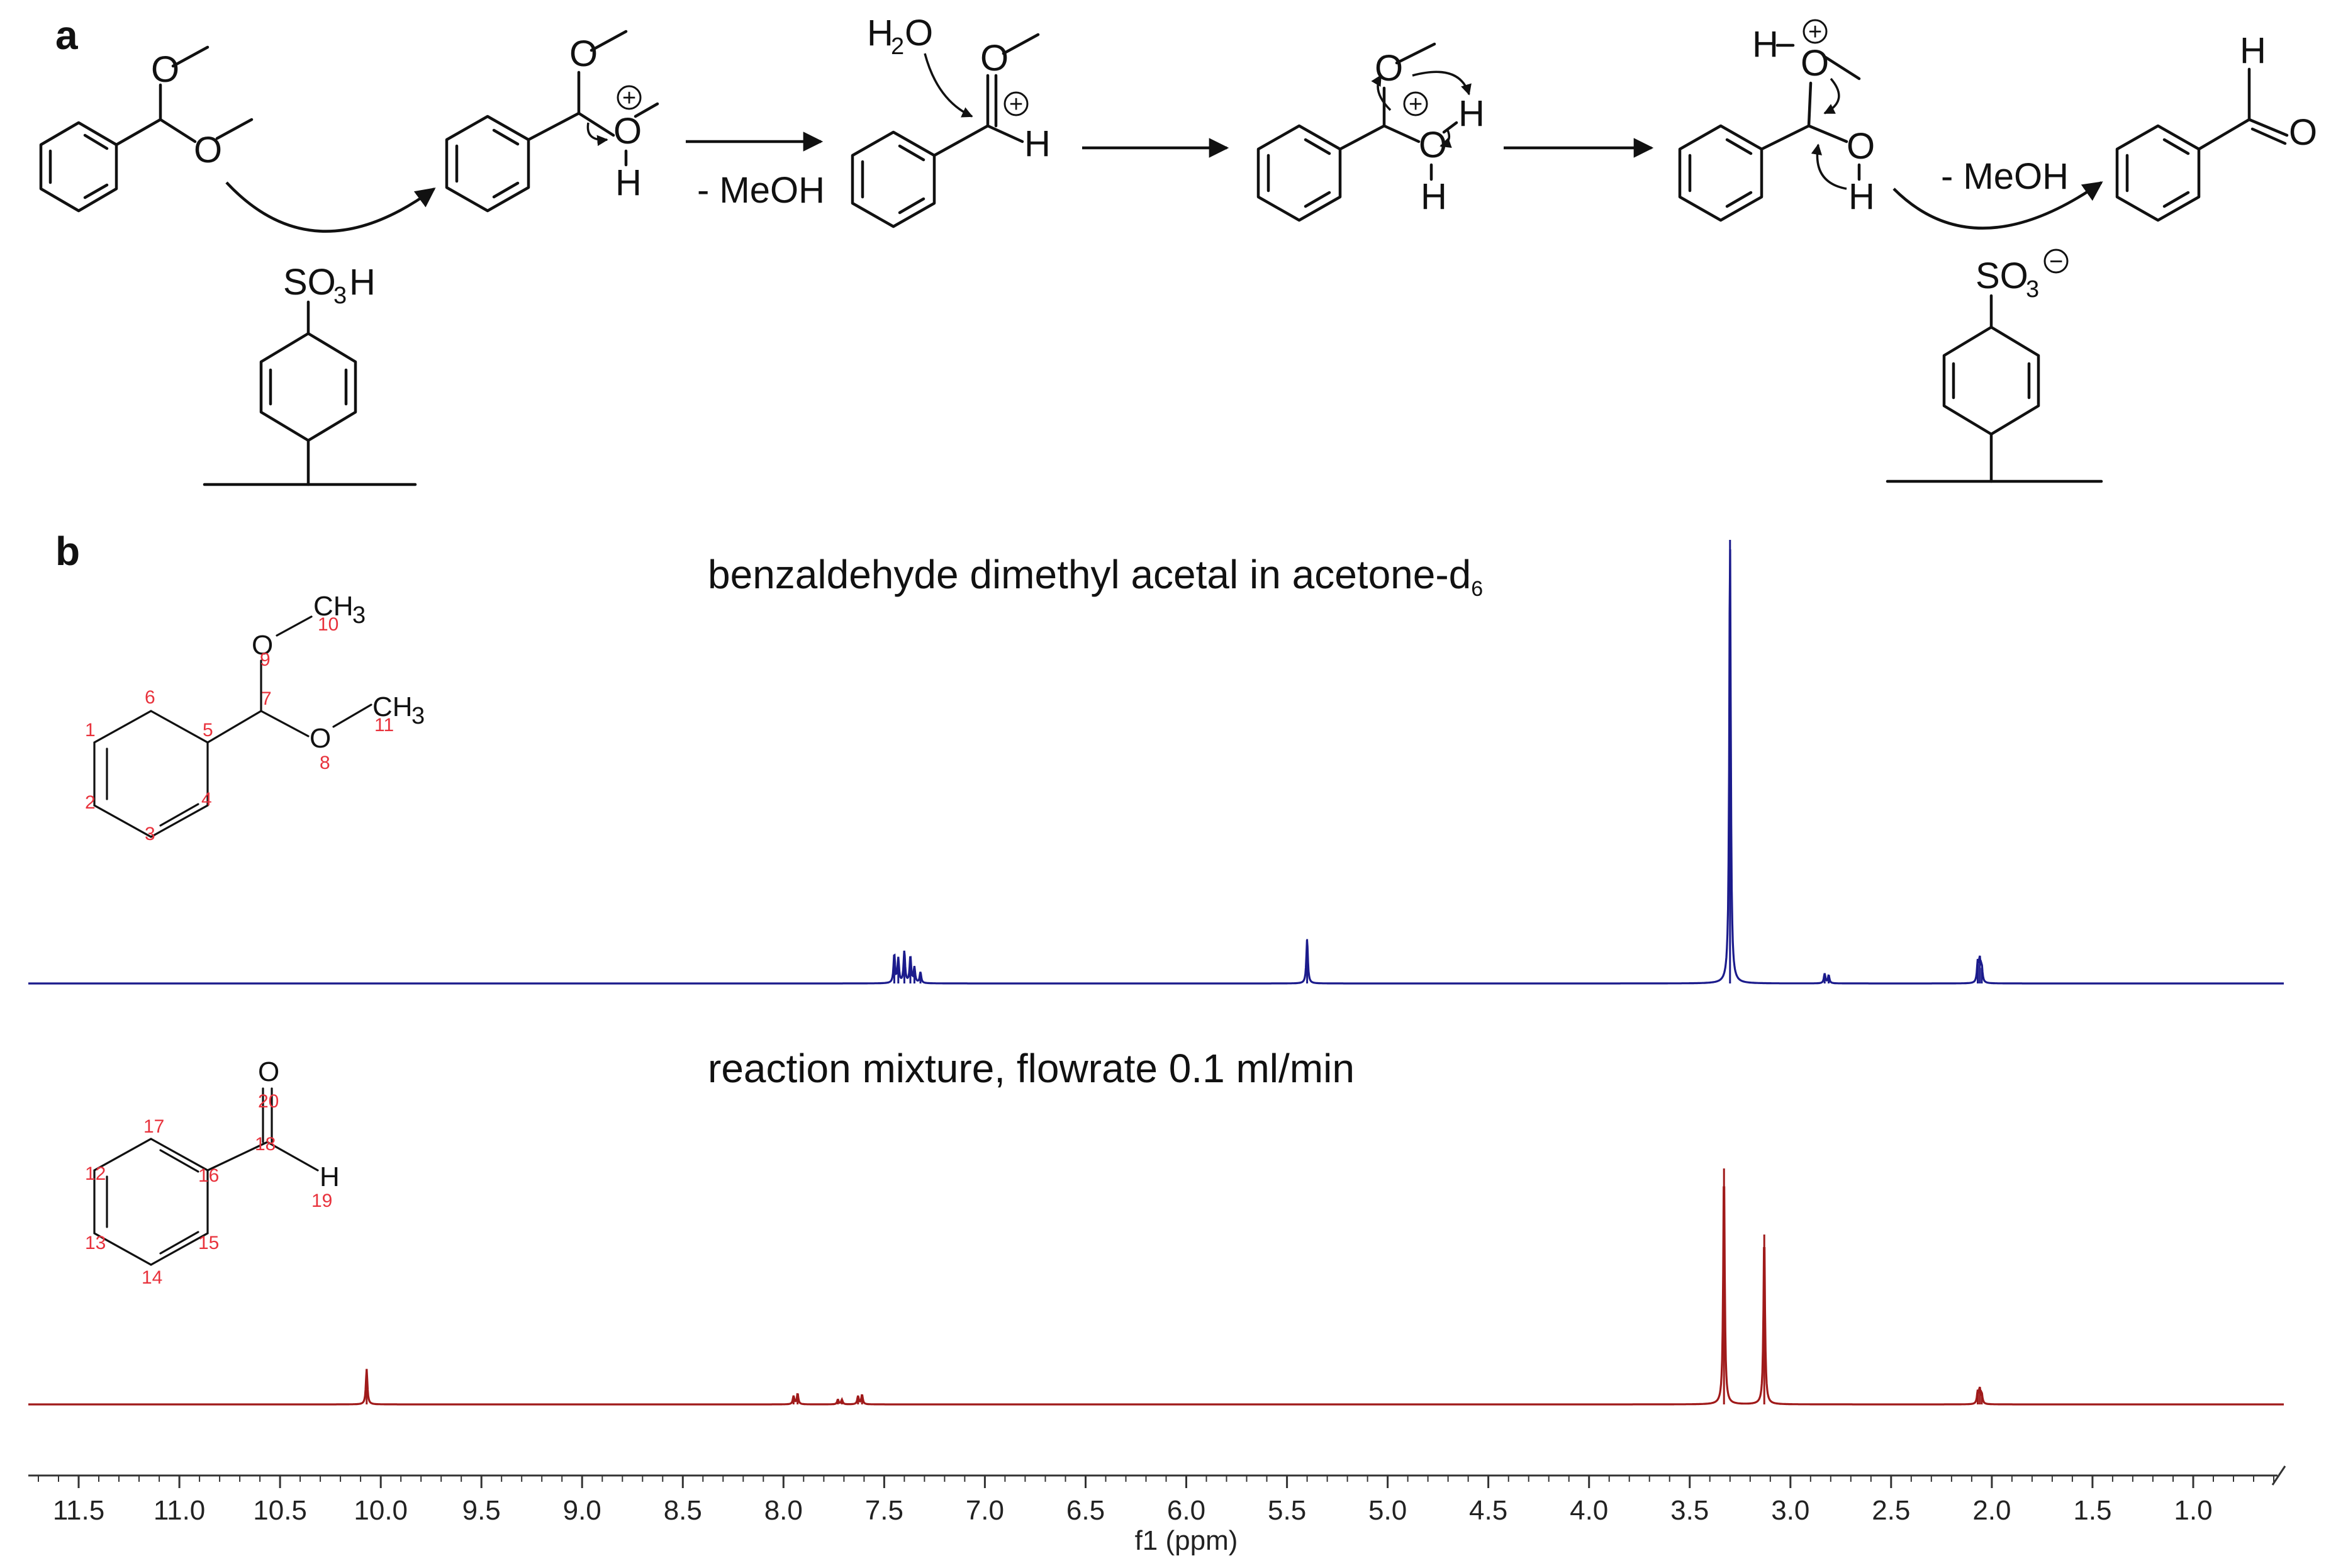 Image resolution: width=2331 pixels, height=1568 pixels. Describe the element at coordinates (325, 763) in the screenshot. I see `svg-text: 8` at that location.